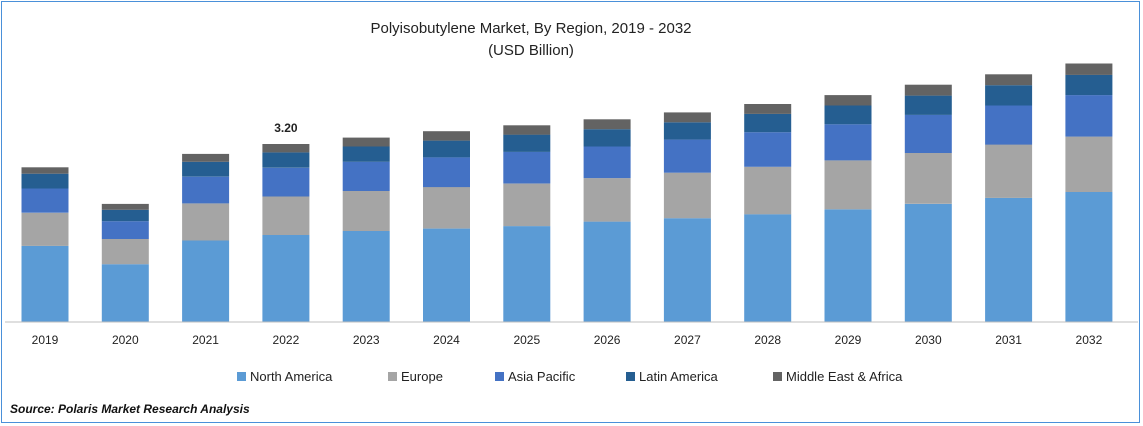 This screenshot has width=1143, height=426. Describe the element at coordinates (130, 409) in the screenshot. I see `source-note: Source: Polaris Market Research Analysis` at that location.